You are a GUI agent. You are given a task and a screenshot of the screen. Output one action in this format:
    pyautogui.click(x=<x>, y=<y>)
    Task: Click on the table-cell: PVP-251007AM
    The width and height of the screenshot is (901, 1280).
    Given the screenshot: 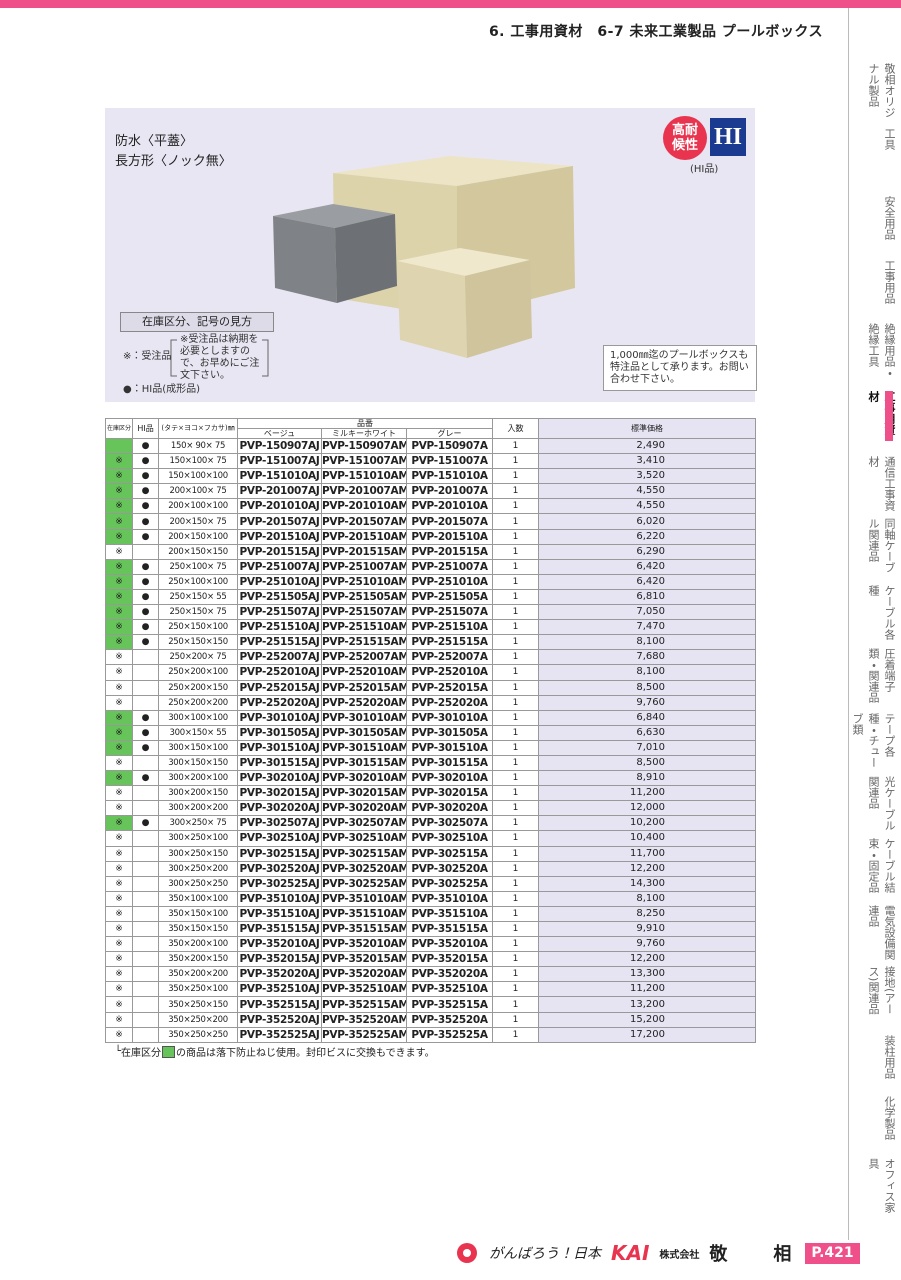 What is the action you would take?
    pyautogui.click(x=364, y=566)
    